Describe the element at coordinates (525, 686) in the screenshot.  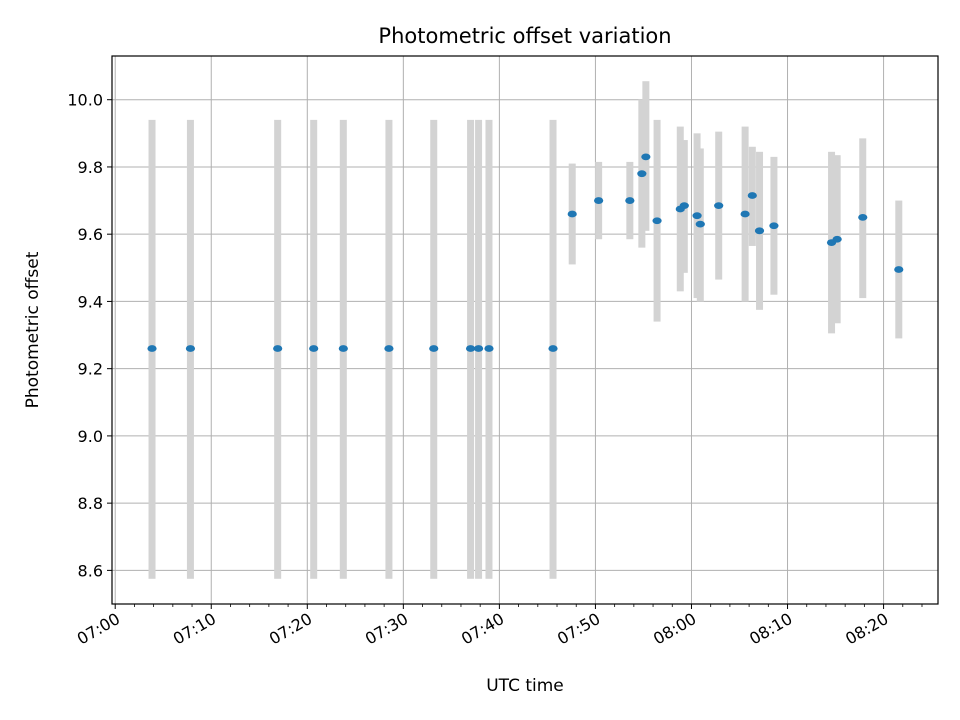
I see `x-axis-title: UTC time` at that location.